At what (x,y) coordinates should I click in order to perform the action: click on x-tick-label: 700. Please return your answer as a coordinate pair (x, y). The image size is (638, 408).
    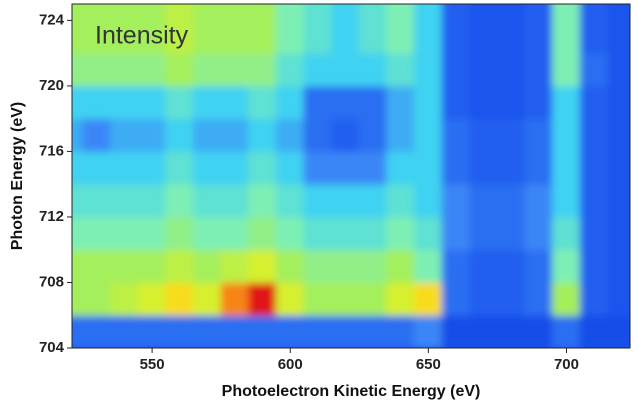
    Looking at the image, I should click on (566, 364).